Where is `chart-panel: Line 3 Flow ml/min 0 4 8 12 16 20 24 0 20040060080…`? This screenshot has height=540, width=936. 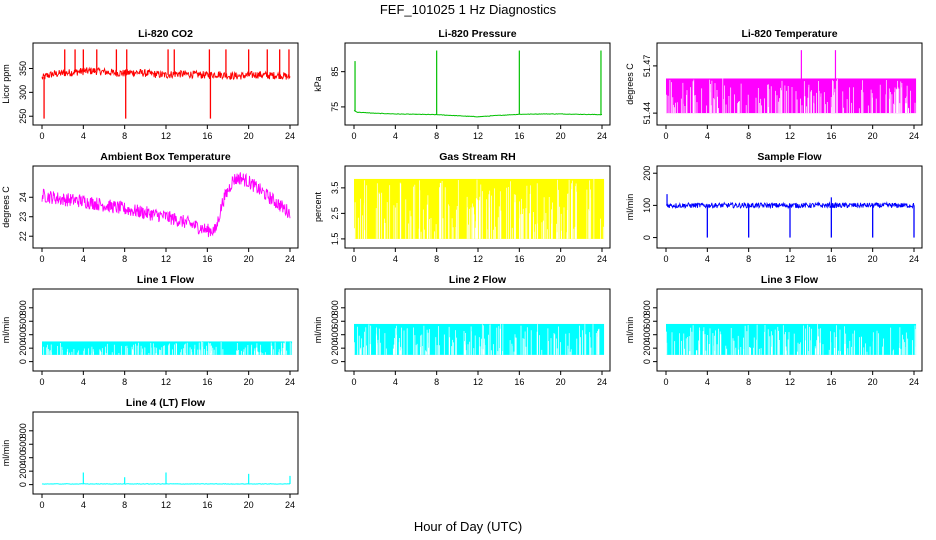 chart-panel: Line 3 Flow ml/min 0 4 8 12 16 20 24 0 20040060080… is located at coordinates (774, 330).